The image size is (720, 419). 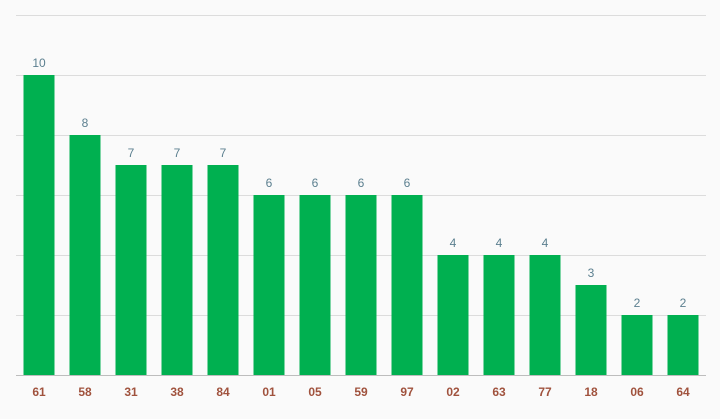 I want to click on x-tick-label-64: 64, so click(x=683, y=392).